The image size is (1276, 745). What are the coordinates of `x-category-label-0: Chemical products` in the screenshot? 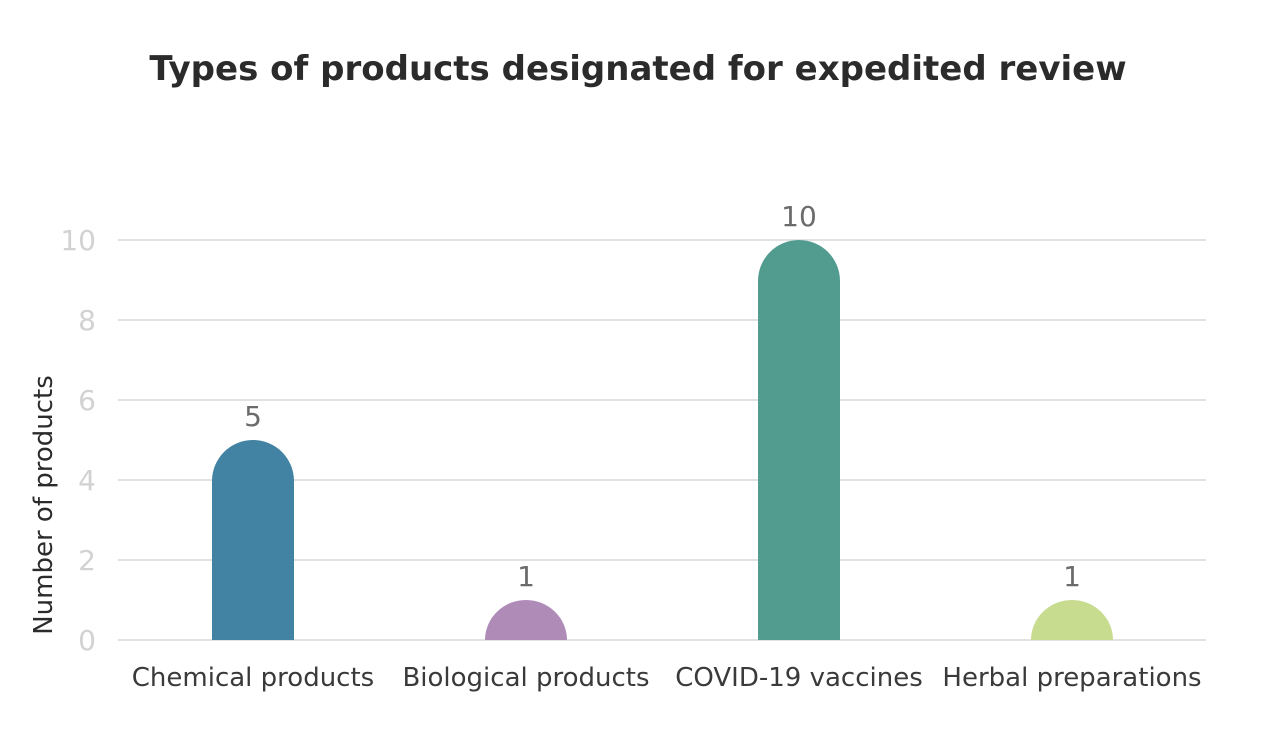 It's located at (253, 678).